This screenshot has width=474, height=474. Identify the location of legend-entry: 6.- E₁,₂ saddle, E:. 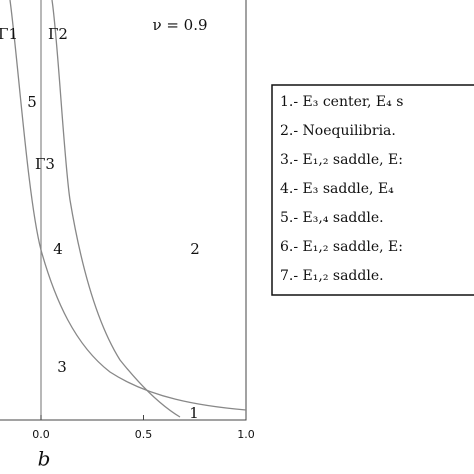
(341, 247).